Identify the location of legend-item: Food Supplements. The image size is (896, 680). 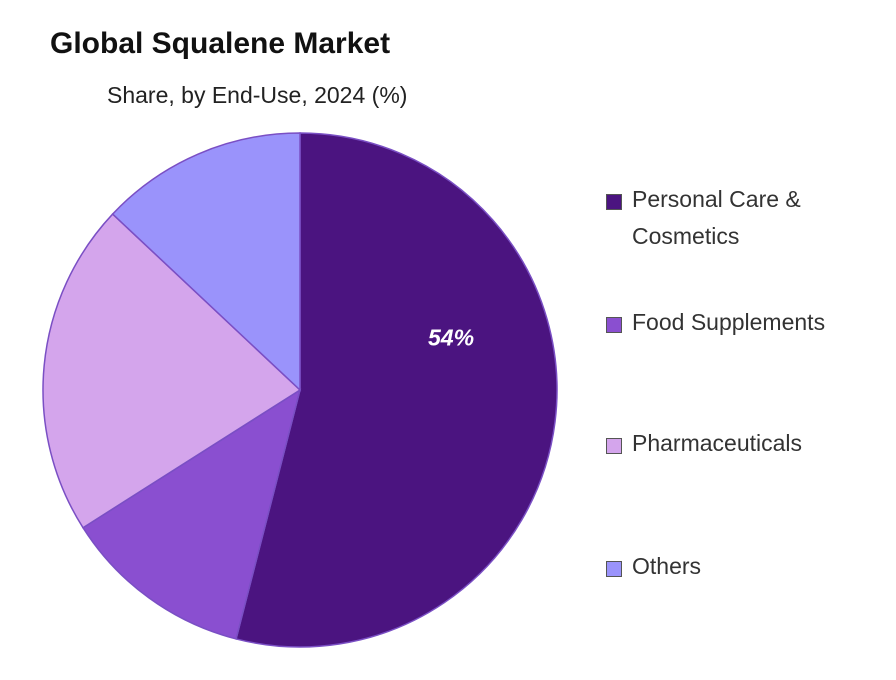
(716, 325).